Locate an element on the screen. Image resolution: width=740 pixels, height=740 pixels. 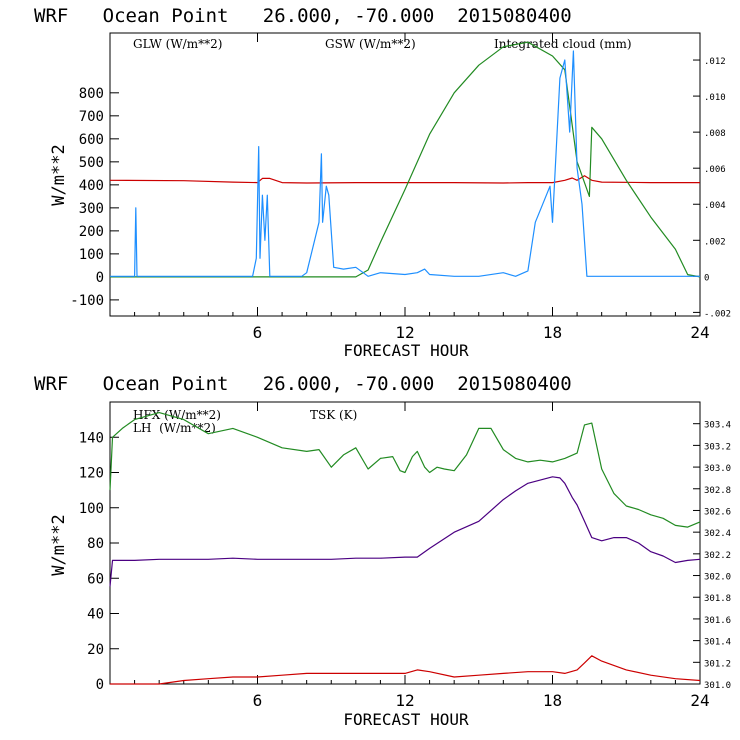
chart1-ytick-label: 800 is located at coordinates (91, 94).